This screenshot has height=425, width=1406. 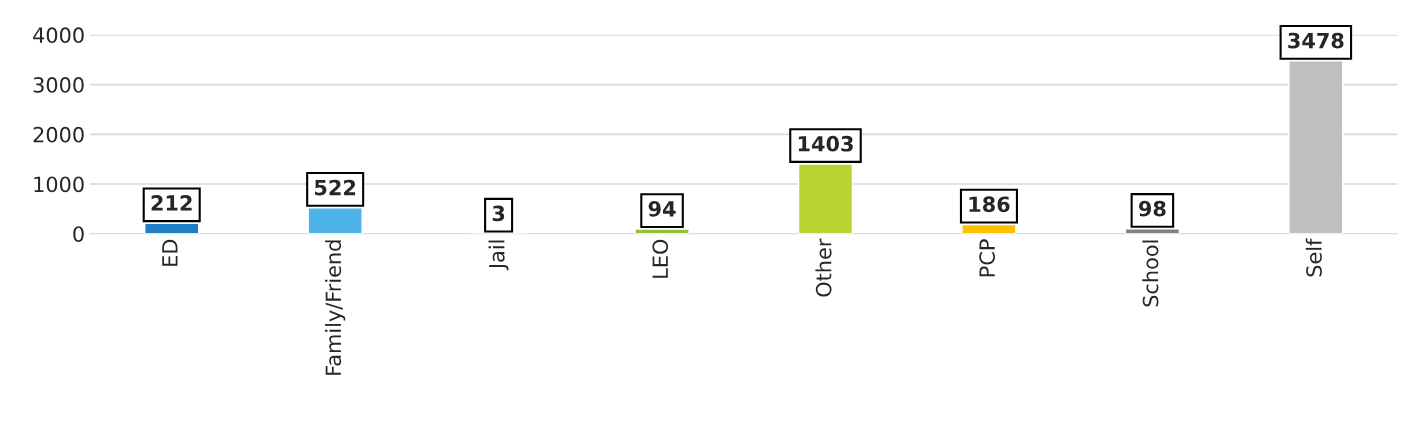 I want to click on x-tick-label: School, so click(x=1150, y=273).